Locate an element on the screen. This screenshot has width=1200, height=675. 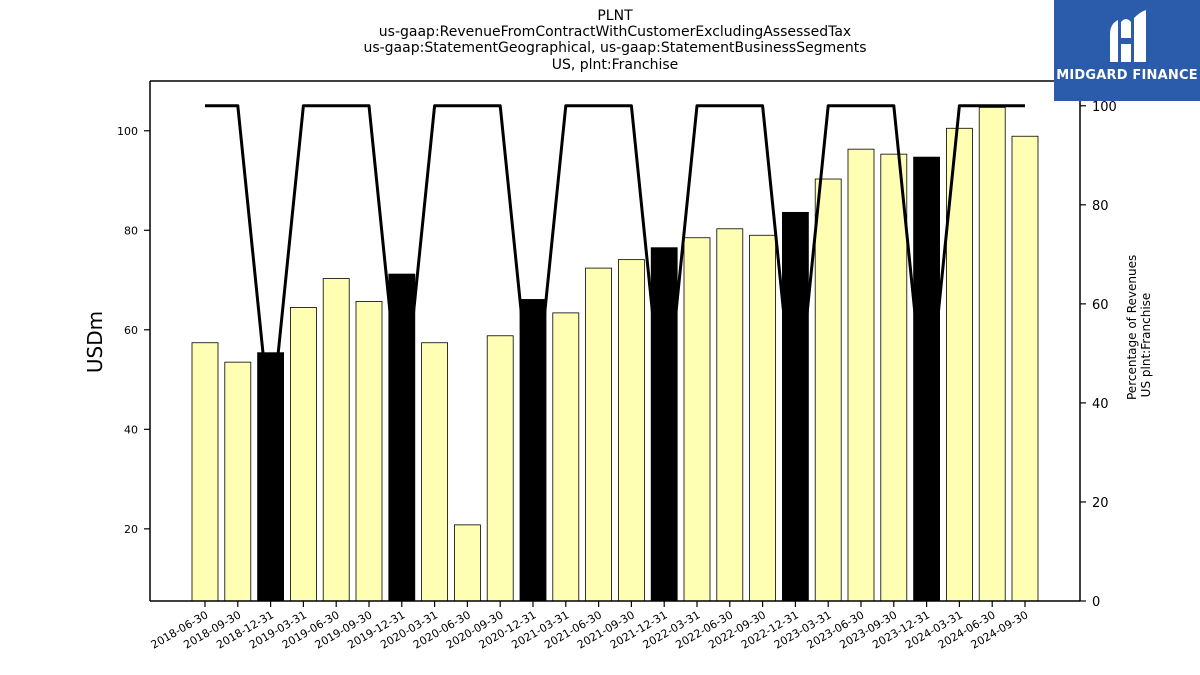
y-axis-label: USDm is located at coordinates (95, 342).